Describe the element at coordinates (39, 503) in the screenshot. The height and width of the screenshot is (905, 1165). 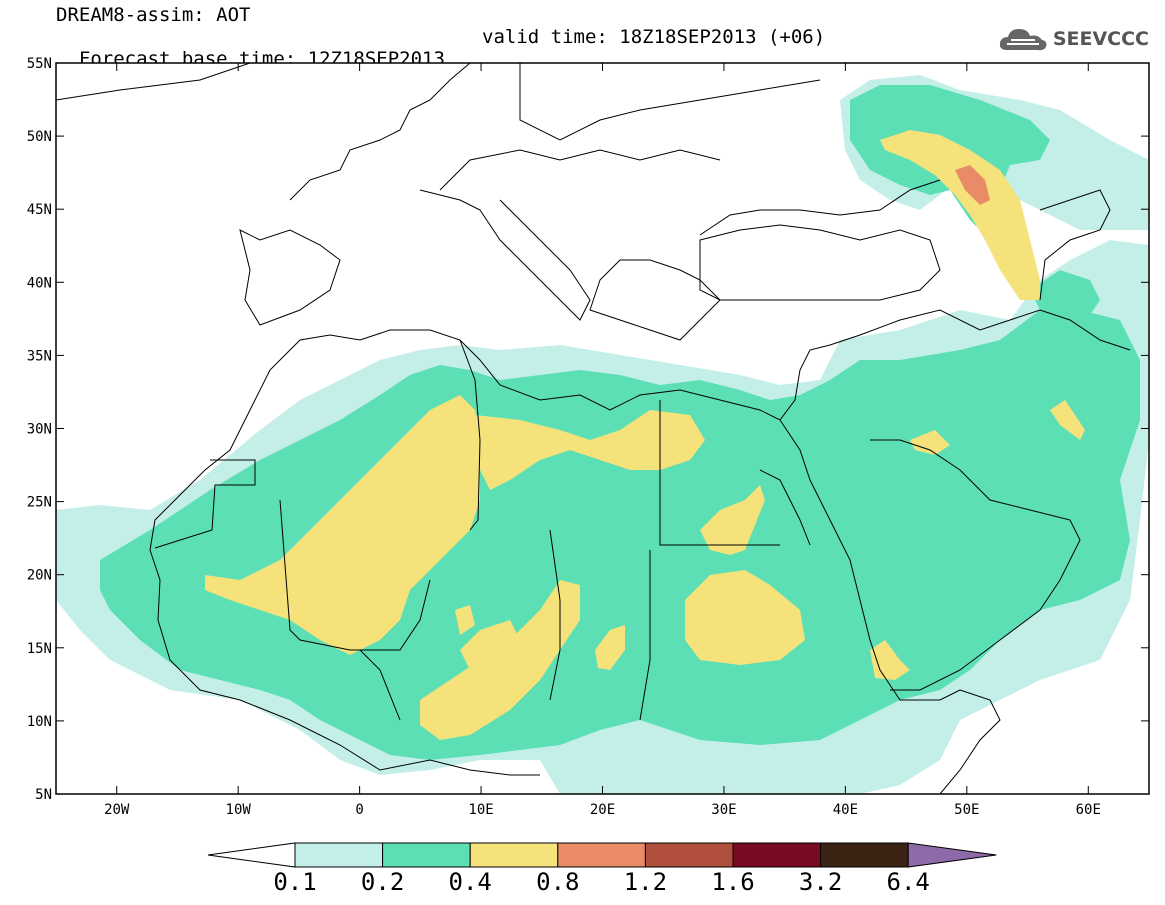
I see `lat-tick-label: 25N` at that location.